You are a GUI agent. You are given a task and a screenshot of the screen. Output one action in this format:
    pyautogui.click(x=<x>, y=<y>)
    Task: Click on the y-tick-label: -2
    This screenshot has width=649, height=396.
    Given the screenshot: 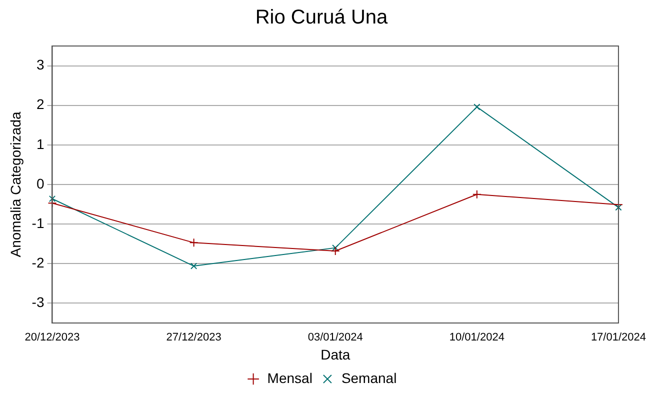 What is the action you would take?
    pyautogui.click(x=38, y=262)
    